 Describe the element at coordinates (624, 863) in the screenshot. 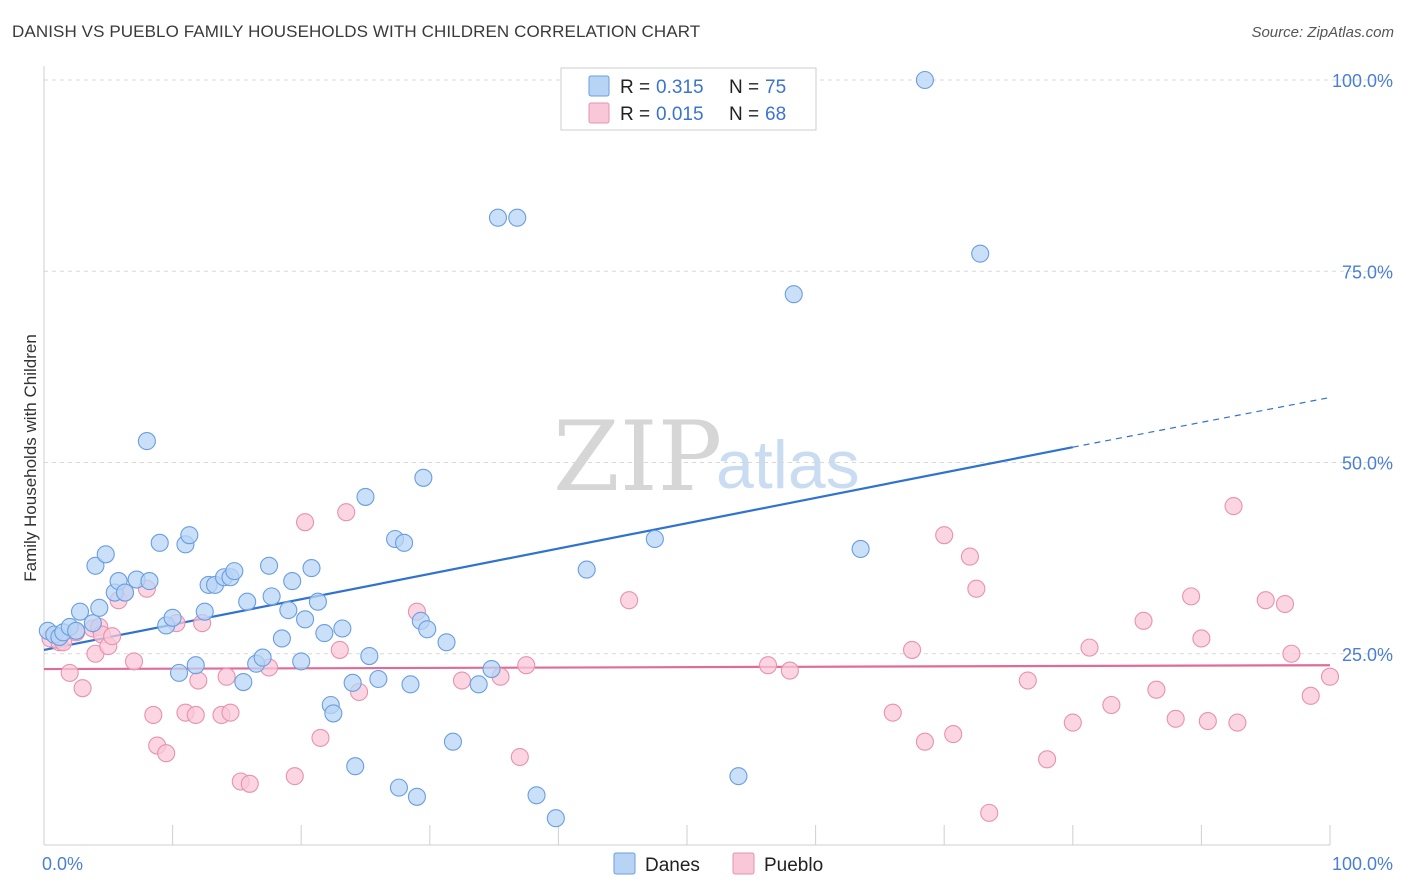

I see `bottom-legend-danes-swatch` at that location.